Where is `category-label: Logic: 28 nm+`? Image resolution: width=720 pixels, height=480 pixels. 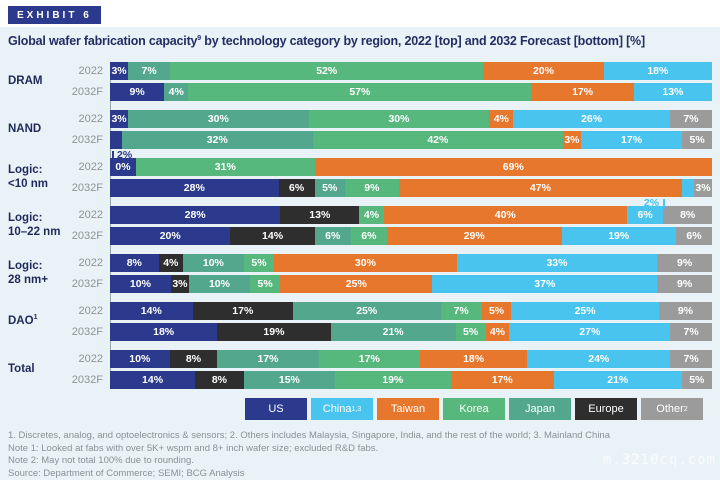 category-label: Logic: 28 nm+ is located at coordinates (28, 272).